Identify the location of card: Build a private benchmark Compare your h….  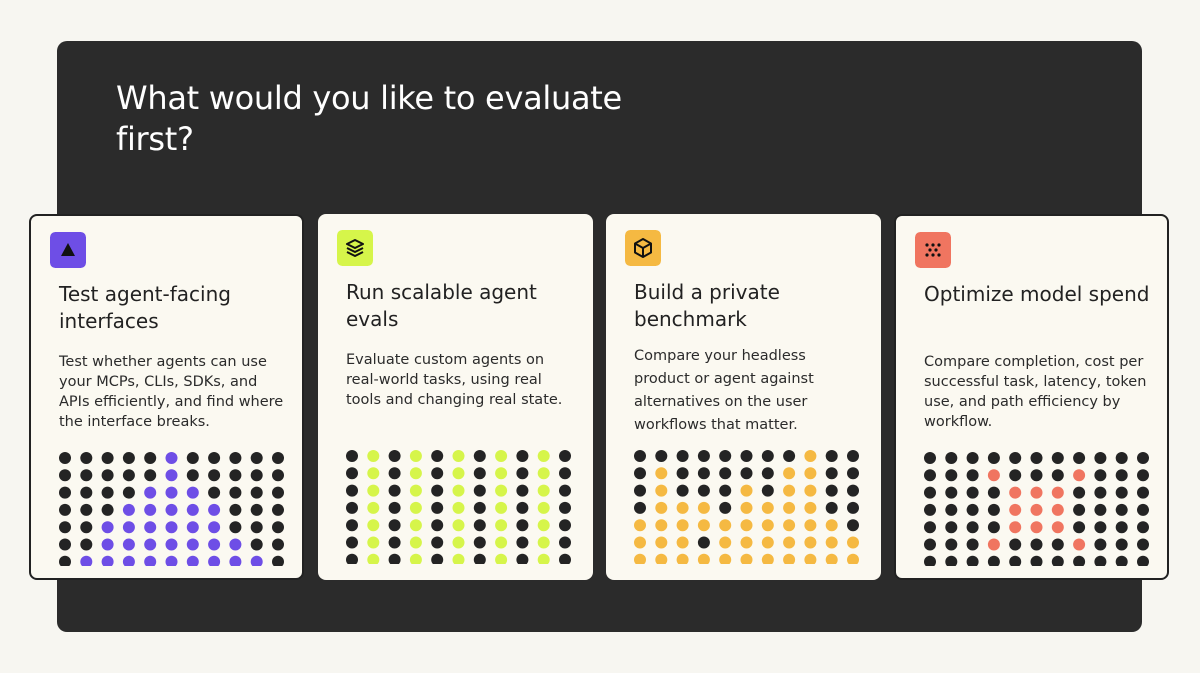
(743, 397).